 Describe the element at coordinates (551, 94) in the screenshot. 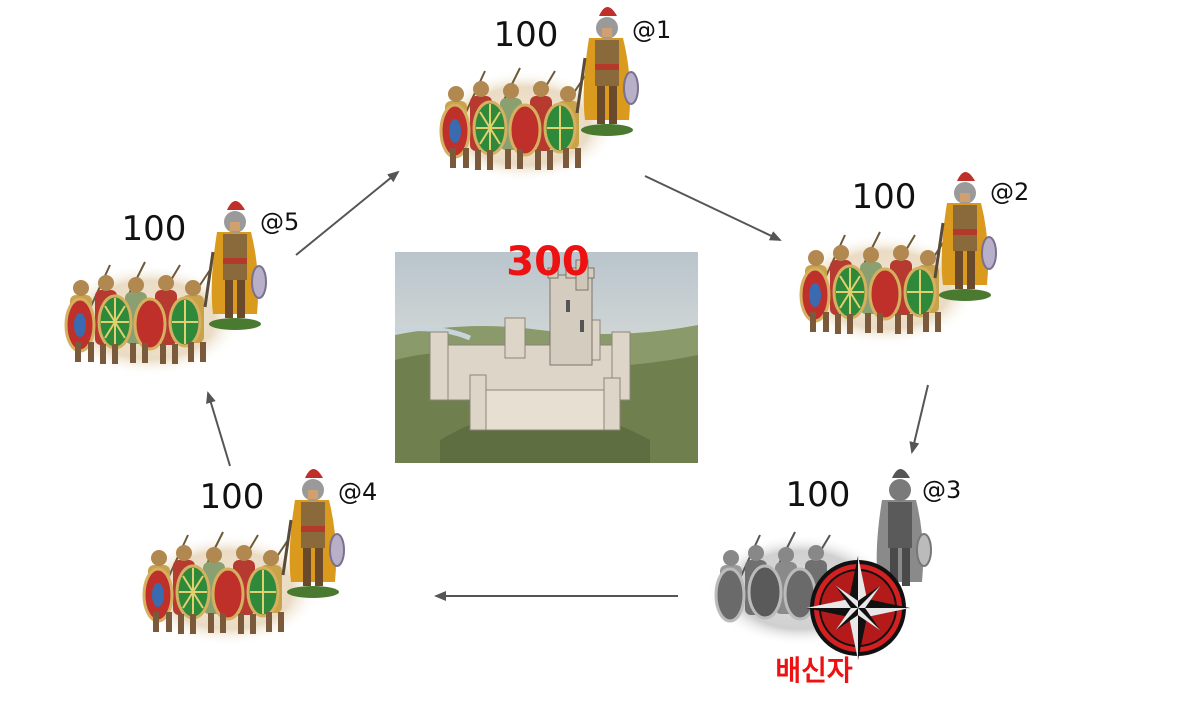

I see `general-group-1: 100 @1` at that location.